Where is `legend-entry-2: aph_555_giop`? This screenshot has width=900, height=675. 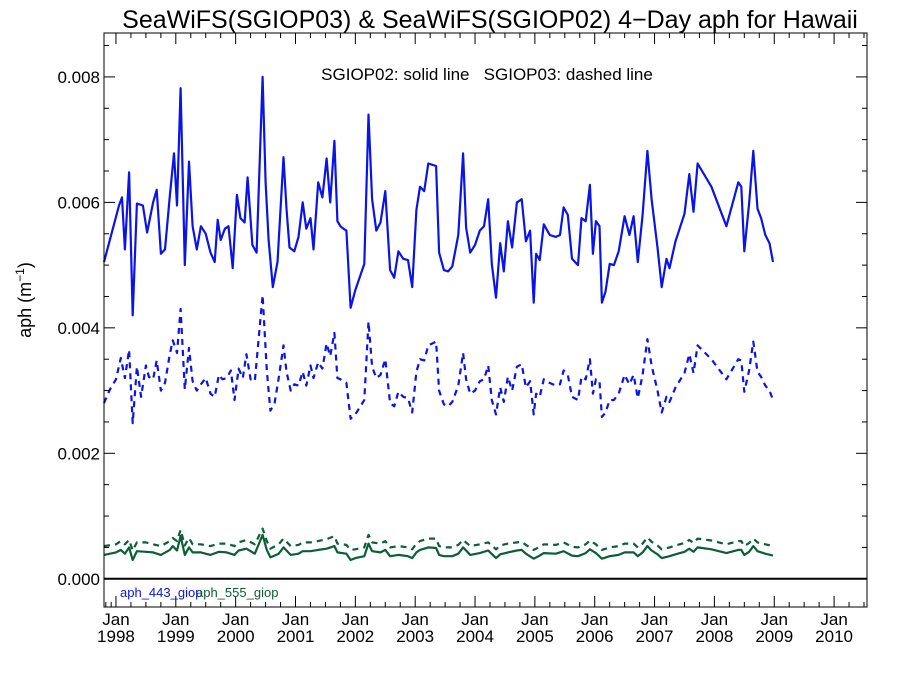
legend-entry-2: aph_555_giop is located at coordinates (237, 592).